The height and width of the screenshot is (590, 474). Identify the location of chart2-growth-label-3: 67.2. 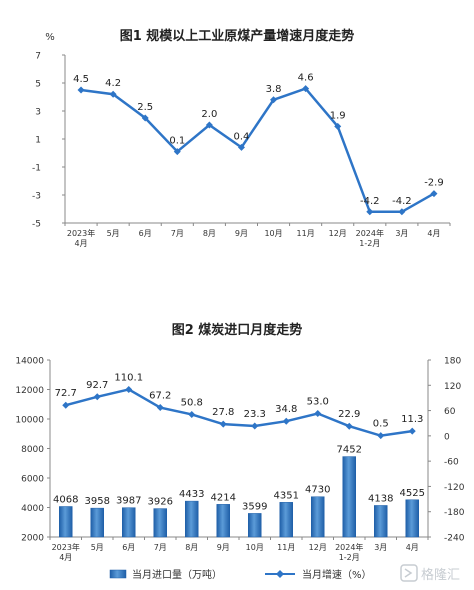
(160, 396).